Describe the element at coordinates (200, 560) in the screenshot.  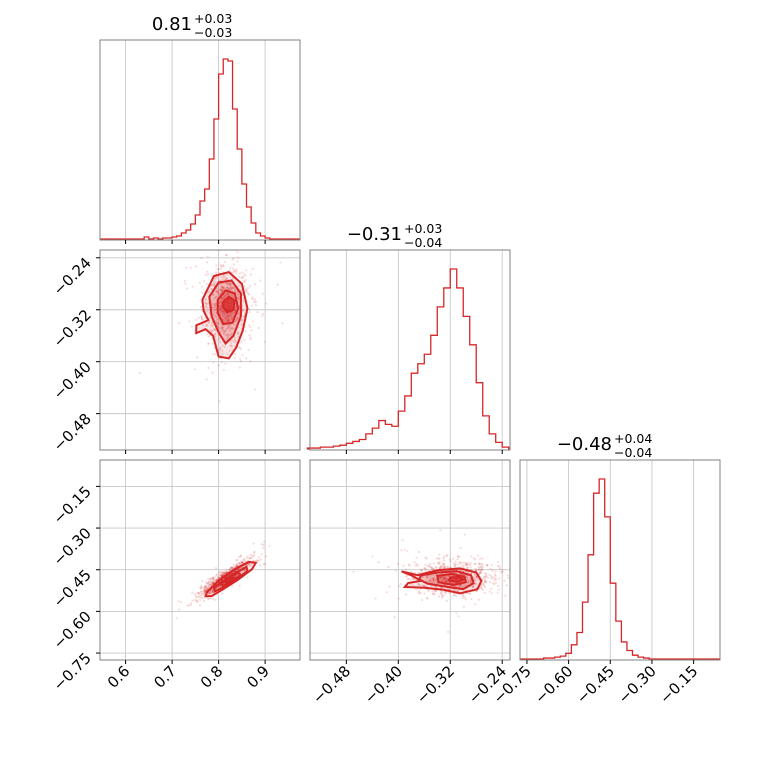
I see `panel-frame` at that location.